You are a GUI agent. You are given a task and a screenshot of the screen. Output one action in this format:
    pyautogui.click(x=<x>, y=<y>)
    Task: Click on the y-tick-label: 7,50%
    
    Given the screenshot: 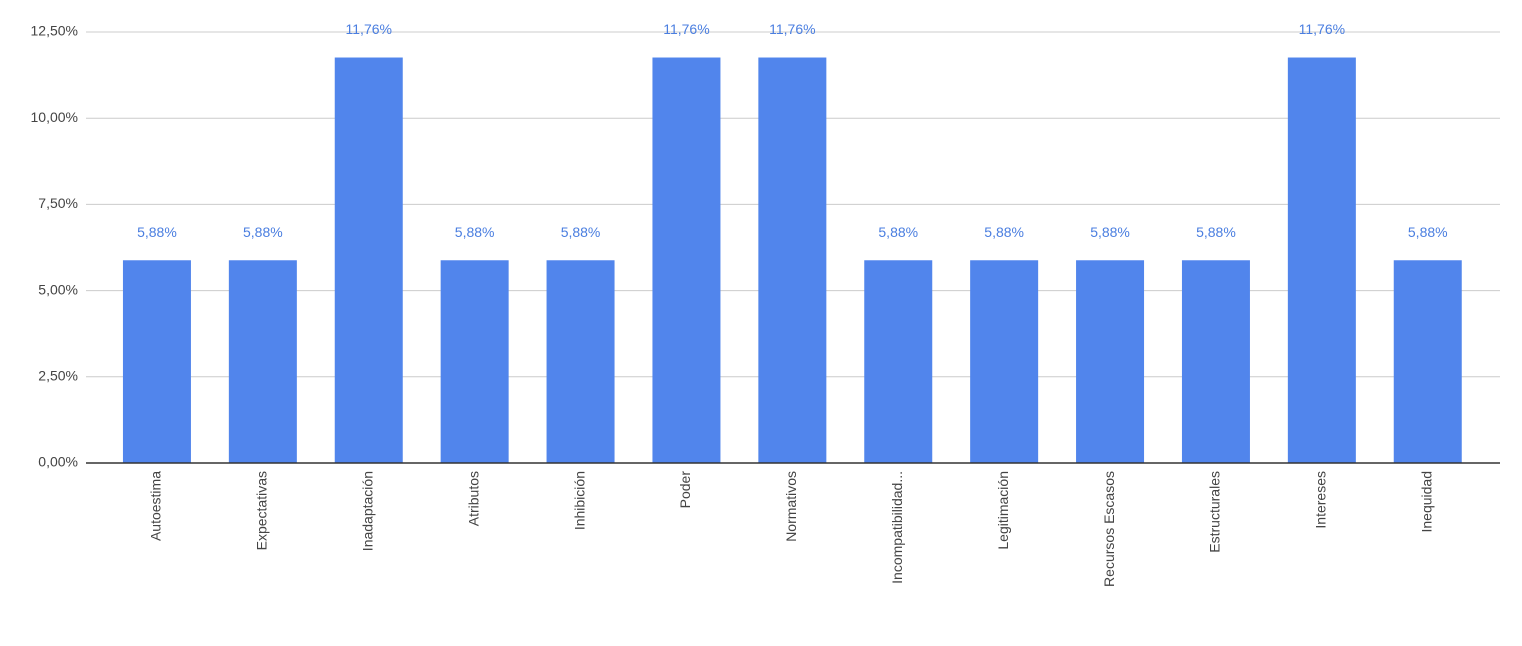 What is the action you would take?
    pyautogui.click(x=58, y=203)
    